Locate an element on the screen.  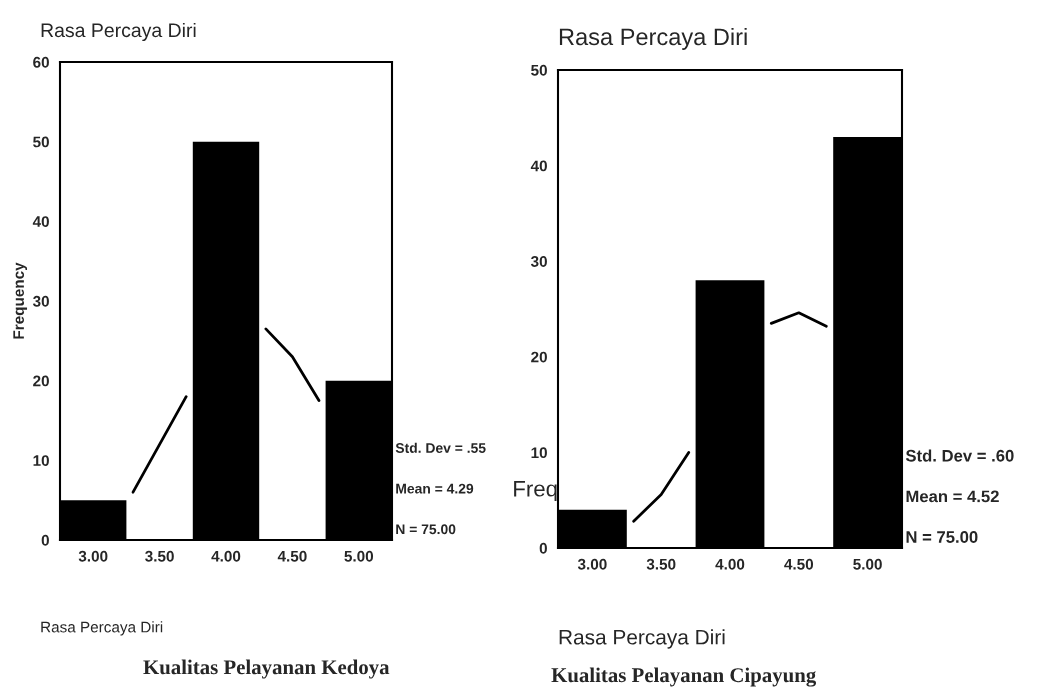
text: Std. Dev = .60 is located at coordinates (959, 455).